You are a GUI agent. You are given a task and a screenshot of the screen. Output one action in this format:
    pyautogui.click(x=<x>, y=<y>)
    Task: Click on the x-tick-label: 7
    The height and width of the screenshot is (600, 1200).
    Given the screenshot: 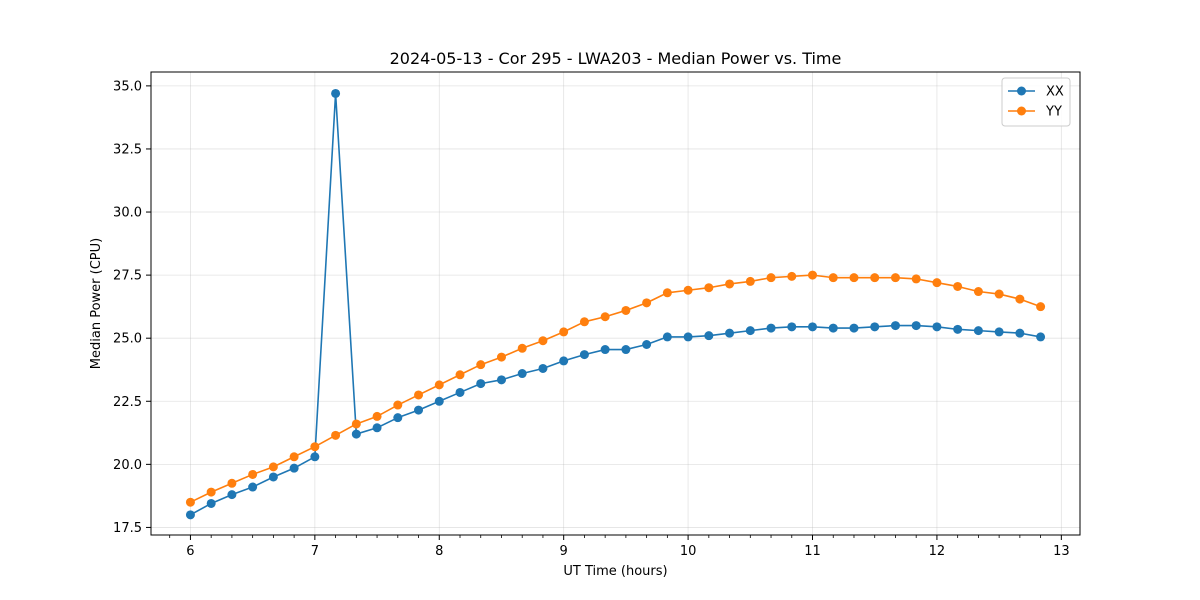 What is the action you would take?
    pyautogui.click(x=315, y=551)
    